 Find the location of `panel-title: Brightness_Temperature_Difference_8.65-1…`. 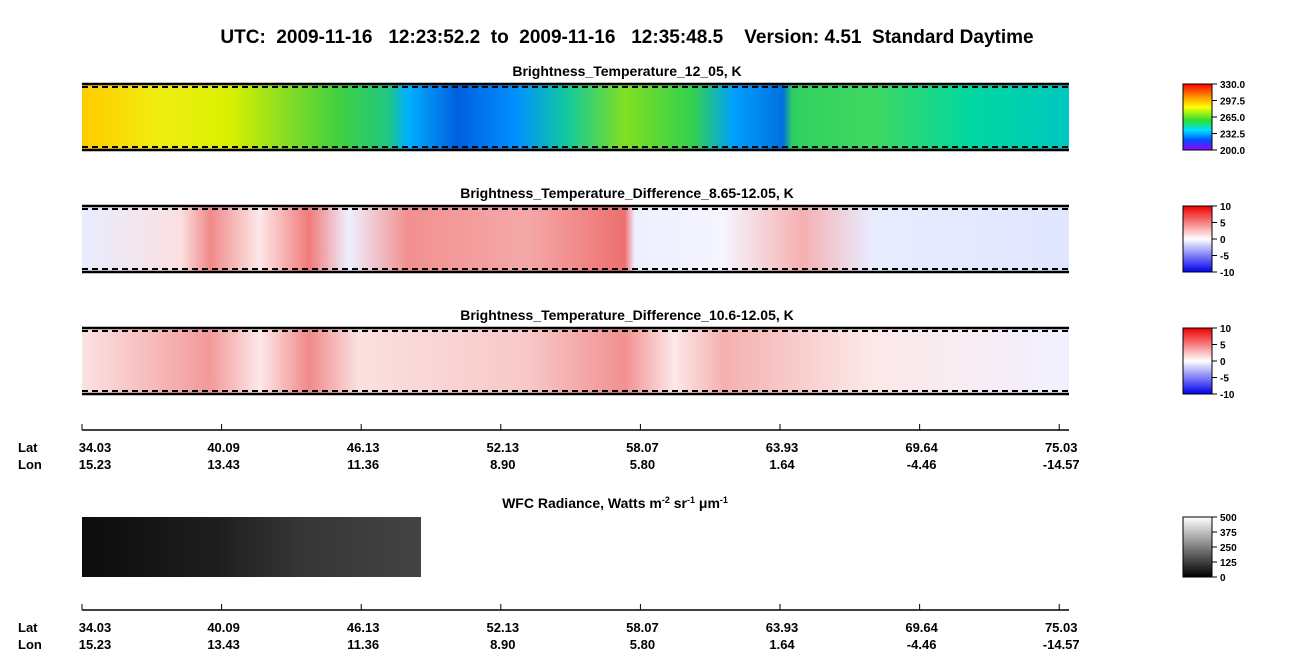

panel-title: Brightness_Temperature_Difference_8.65-1… is located at coordinates (627, 193).